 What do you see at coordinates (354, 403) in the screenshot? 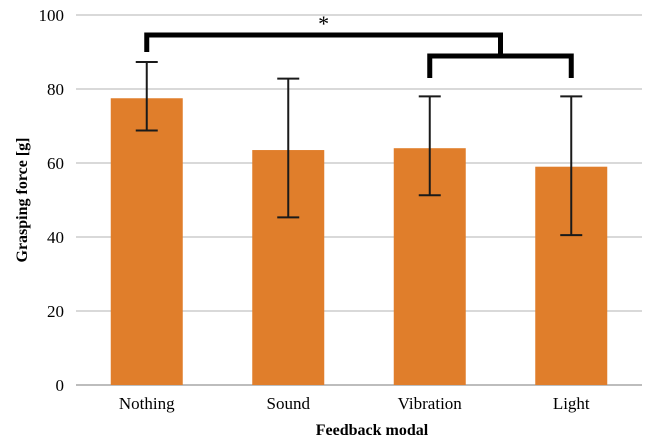
I see `x-tick-labels: Nothing Sound Vibration Light` at bounding box center [354, 403].